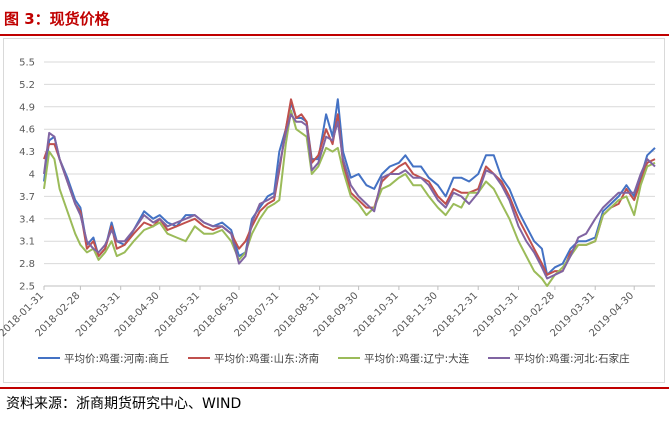  Describe the element at coordinates (27, 264) in the screenshot. I see `y-tick-label: 2.8` at that location.